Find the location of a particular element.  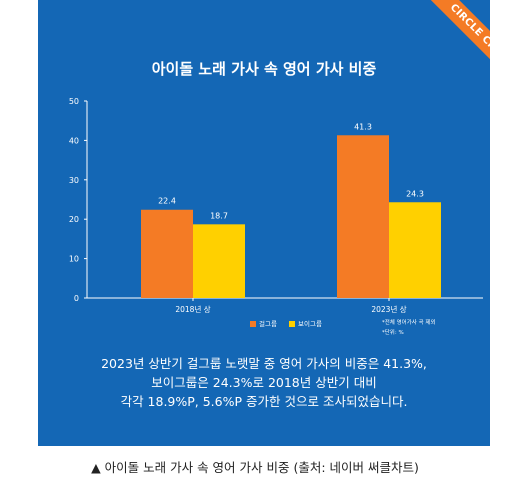

chart-notes: *전체 영어가사 곡 제외 *단위: % is located at coordinates (409, 328).